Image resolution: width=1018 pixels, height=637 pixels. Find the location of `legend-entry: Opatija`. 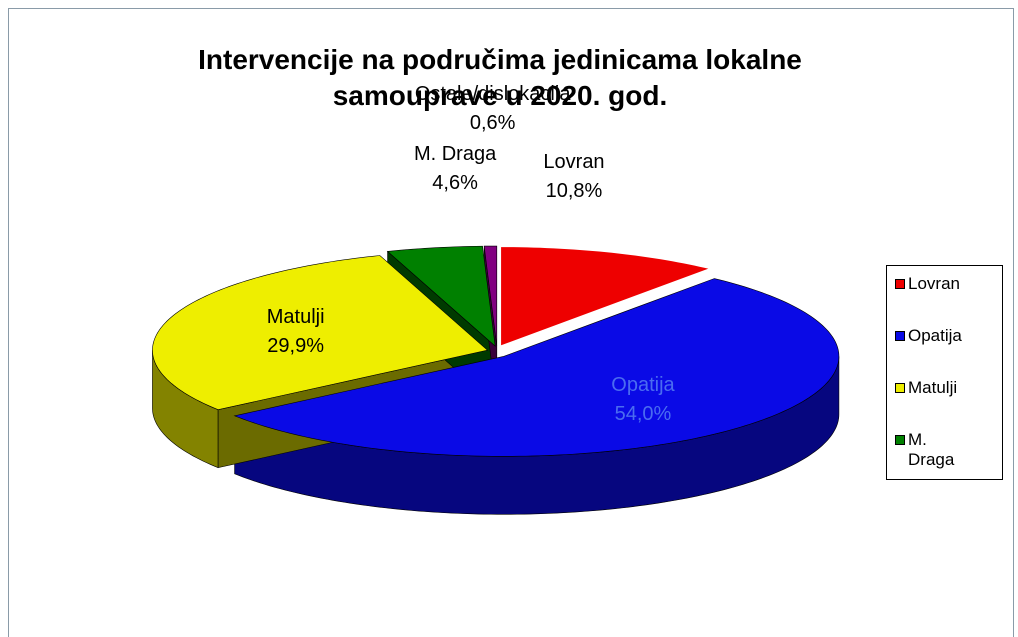

legend-entry: Opatija is located at coordinates (945, 336).